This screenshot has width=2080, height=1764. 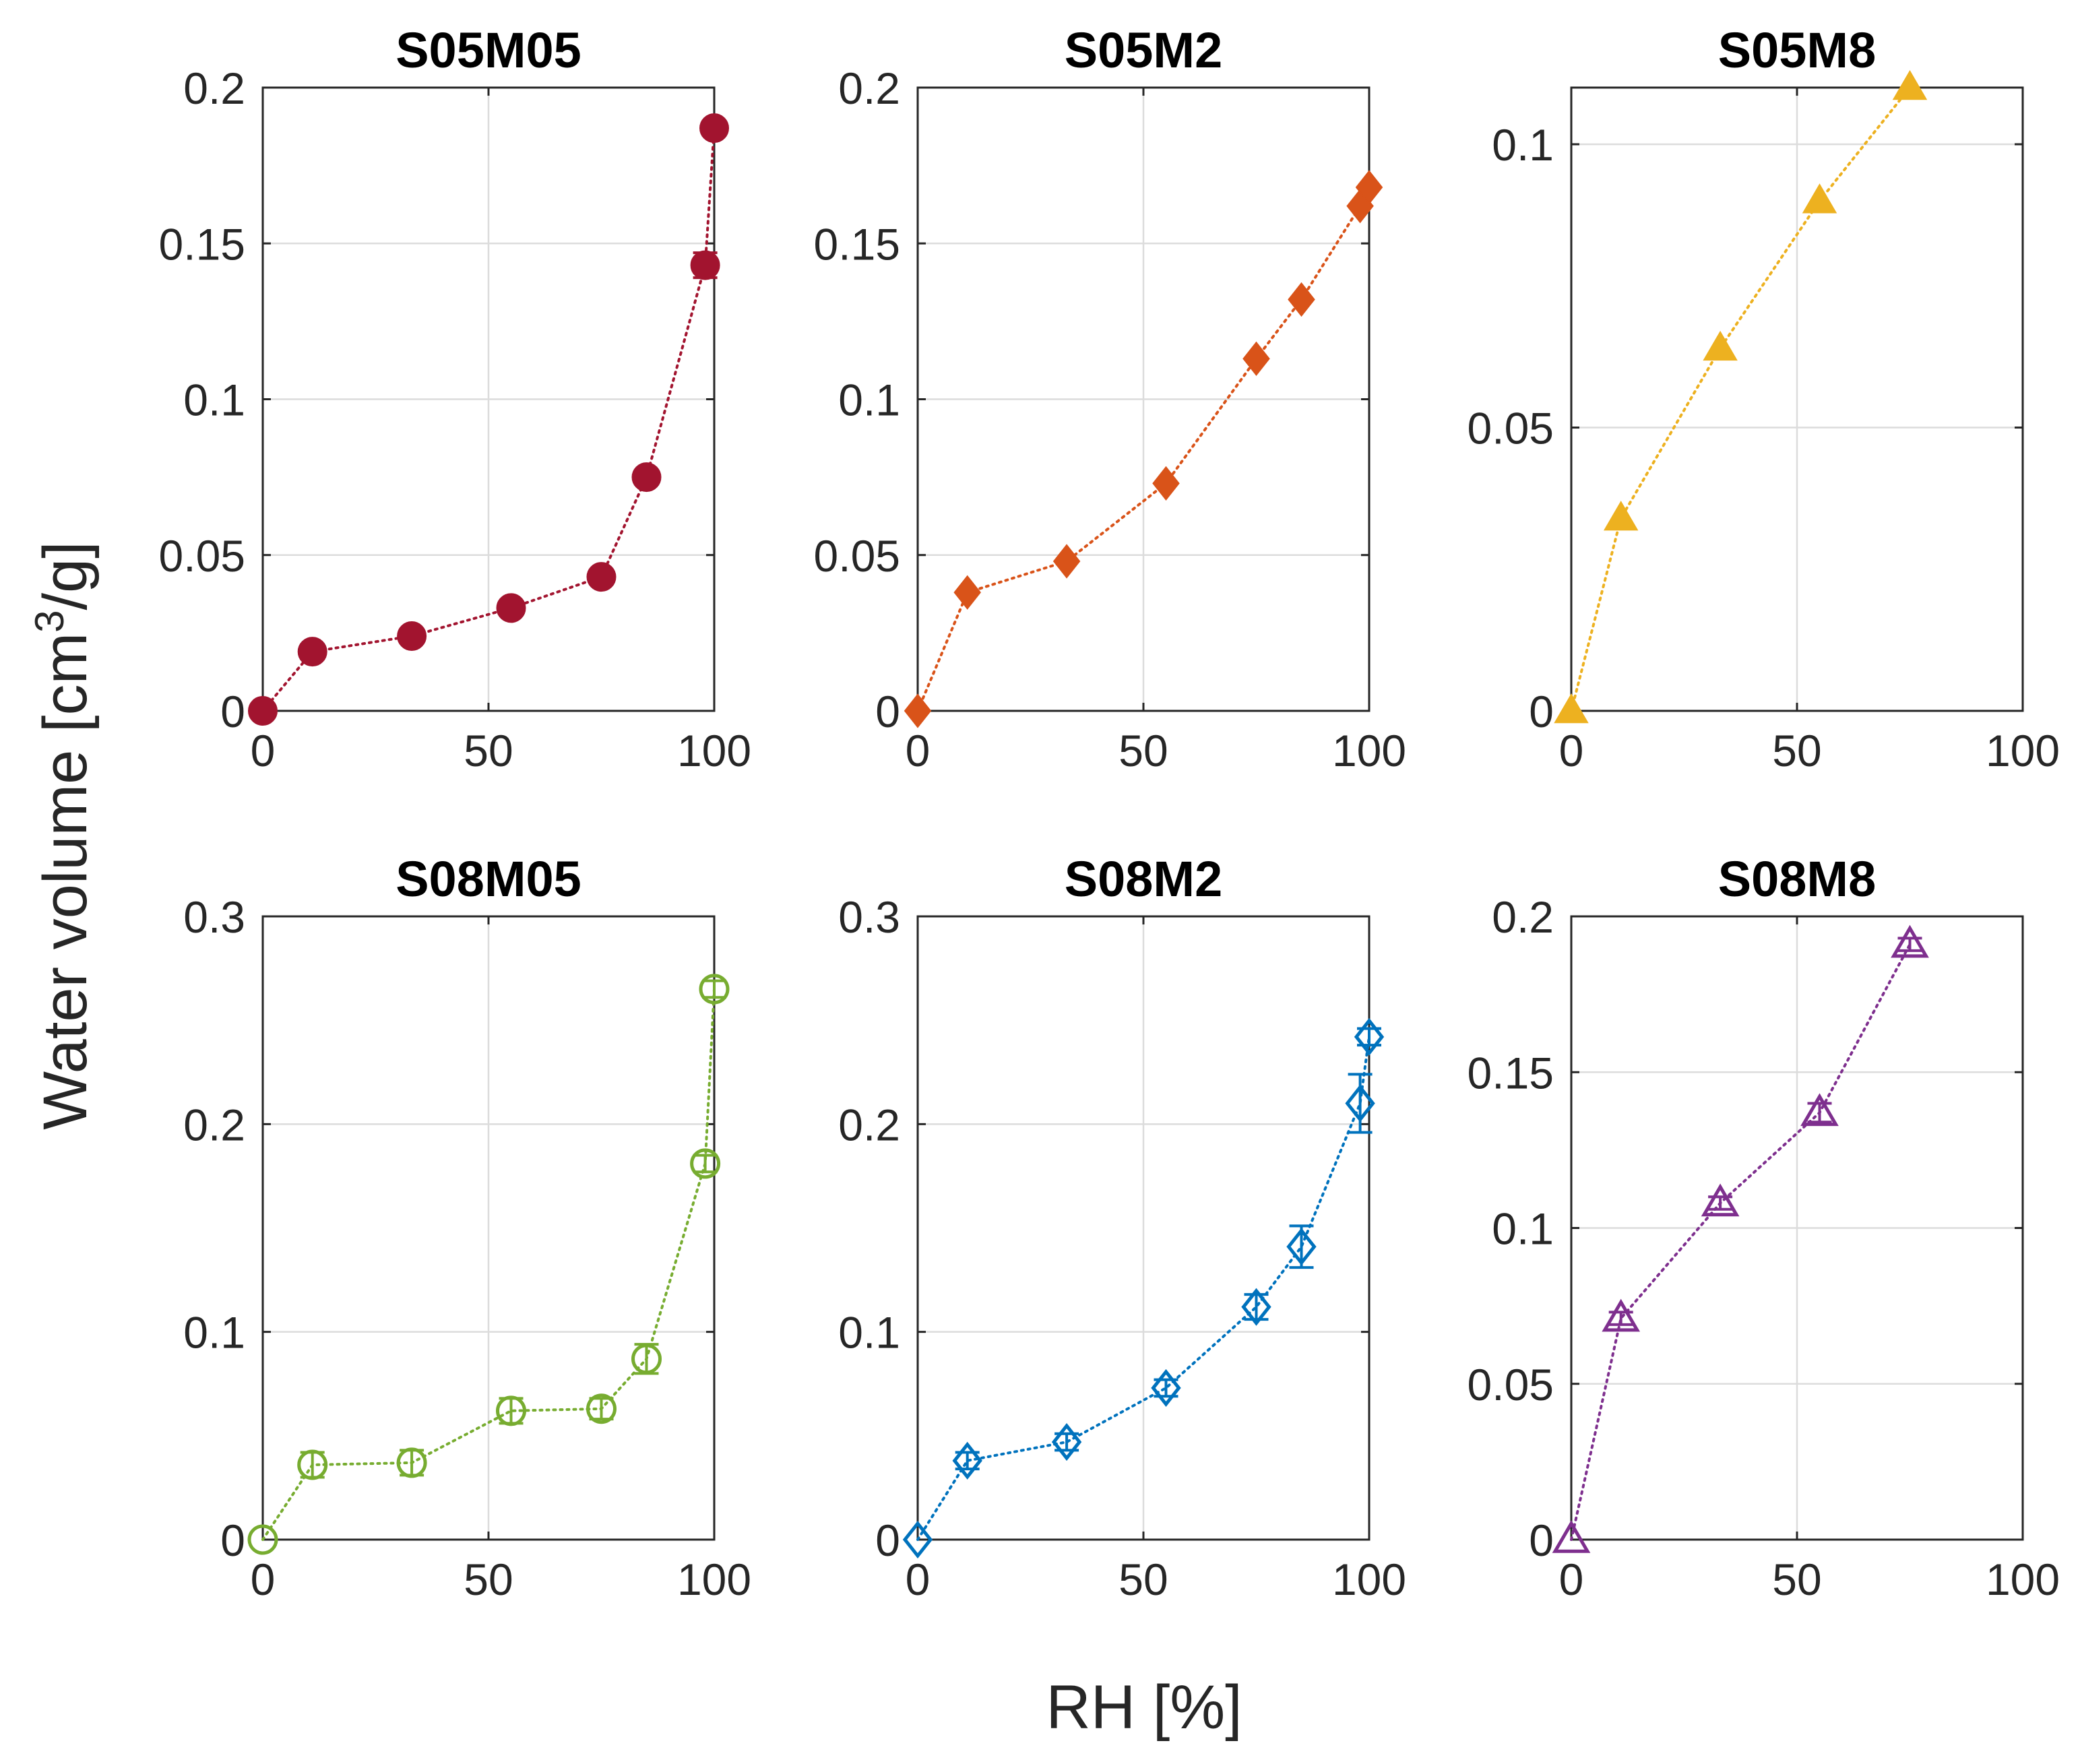 I want to click on panel-s08m2: 0 50 100 0 0.1 0.2 0.3 S08M2, so click(x=1122, y=1227).